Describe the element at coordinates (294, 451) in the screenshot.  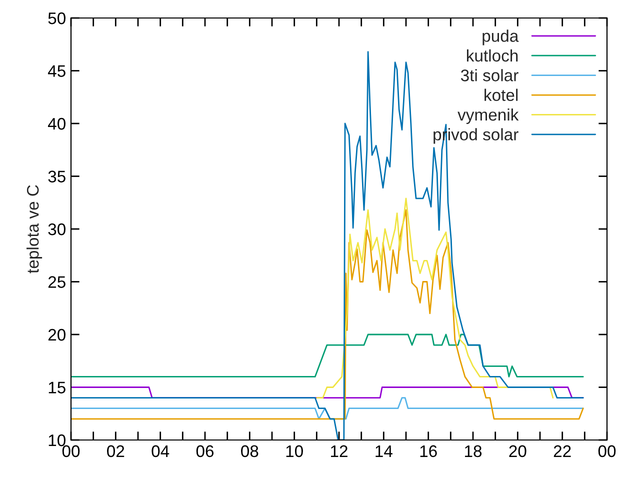
I see `x-tick-label: 10` at that location.